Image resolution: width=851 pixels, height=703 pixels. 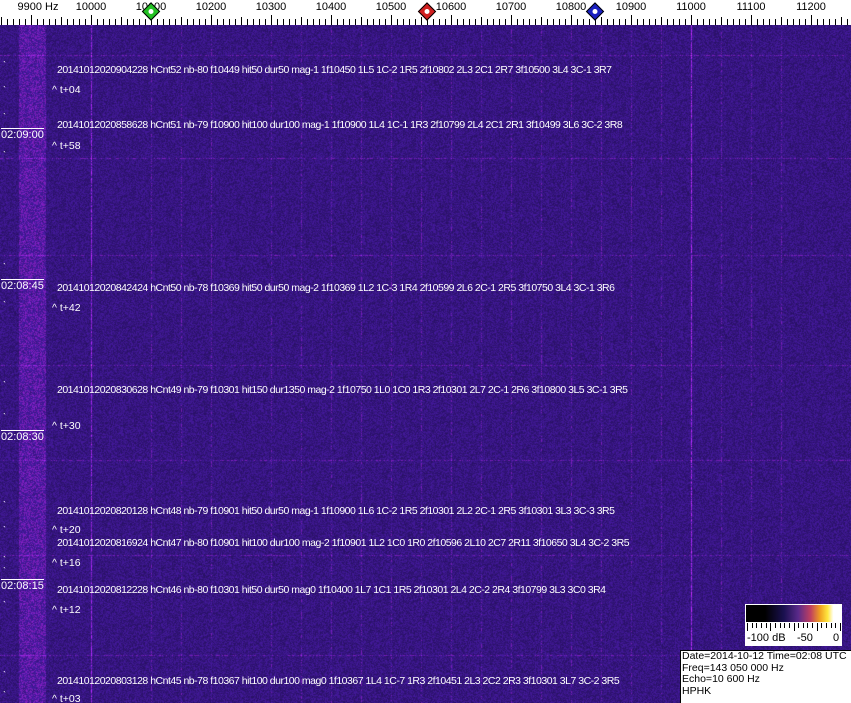 I want to click on axis-label: 10800, so click(x=571, y=7).